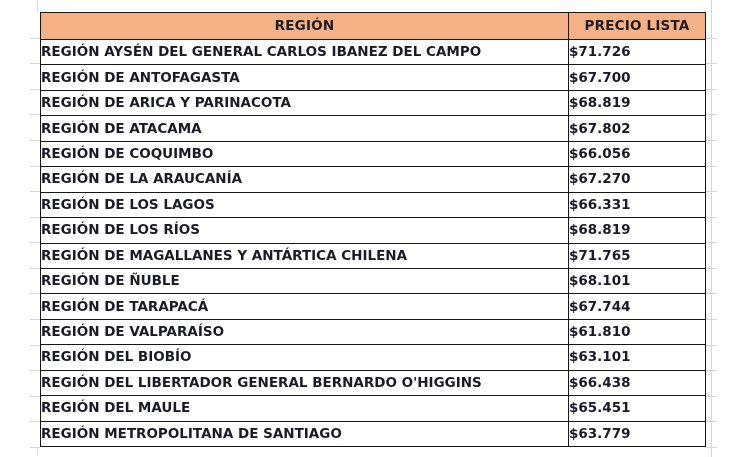 The height and width of the screenshot is (457, 752). I want to click on price-cell: $66.331, so click(637, 205).